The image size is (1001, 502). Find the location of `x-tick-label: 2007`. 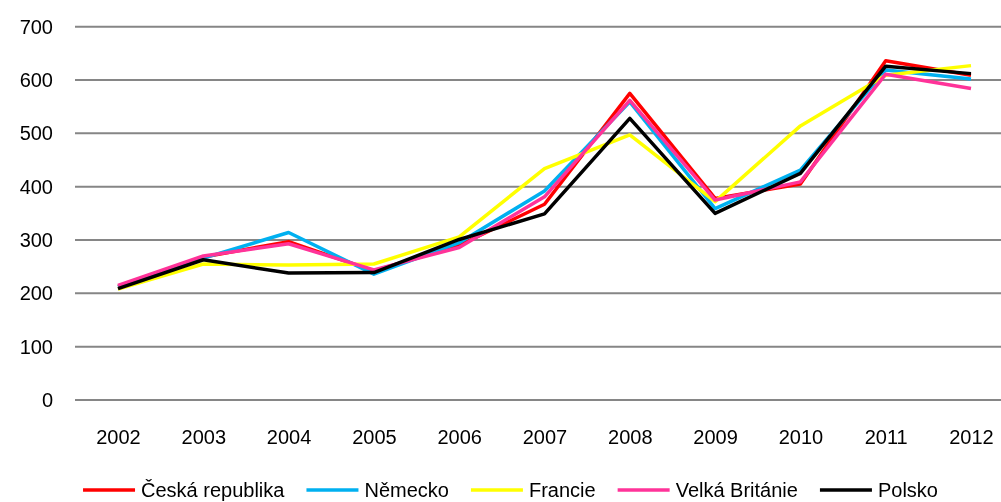

x-tick-label: 2007 is located at coordinates (545, 437).